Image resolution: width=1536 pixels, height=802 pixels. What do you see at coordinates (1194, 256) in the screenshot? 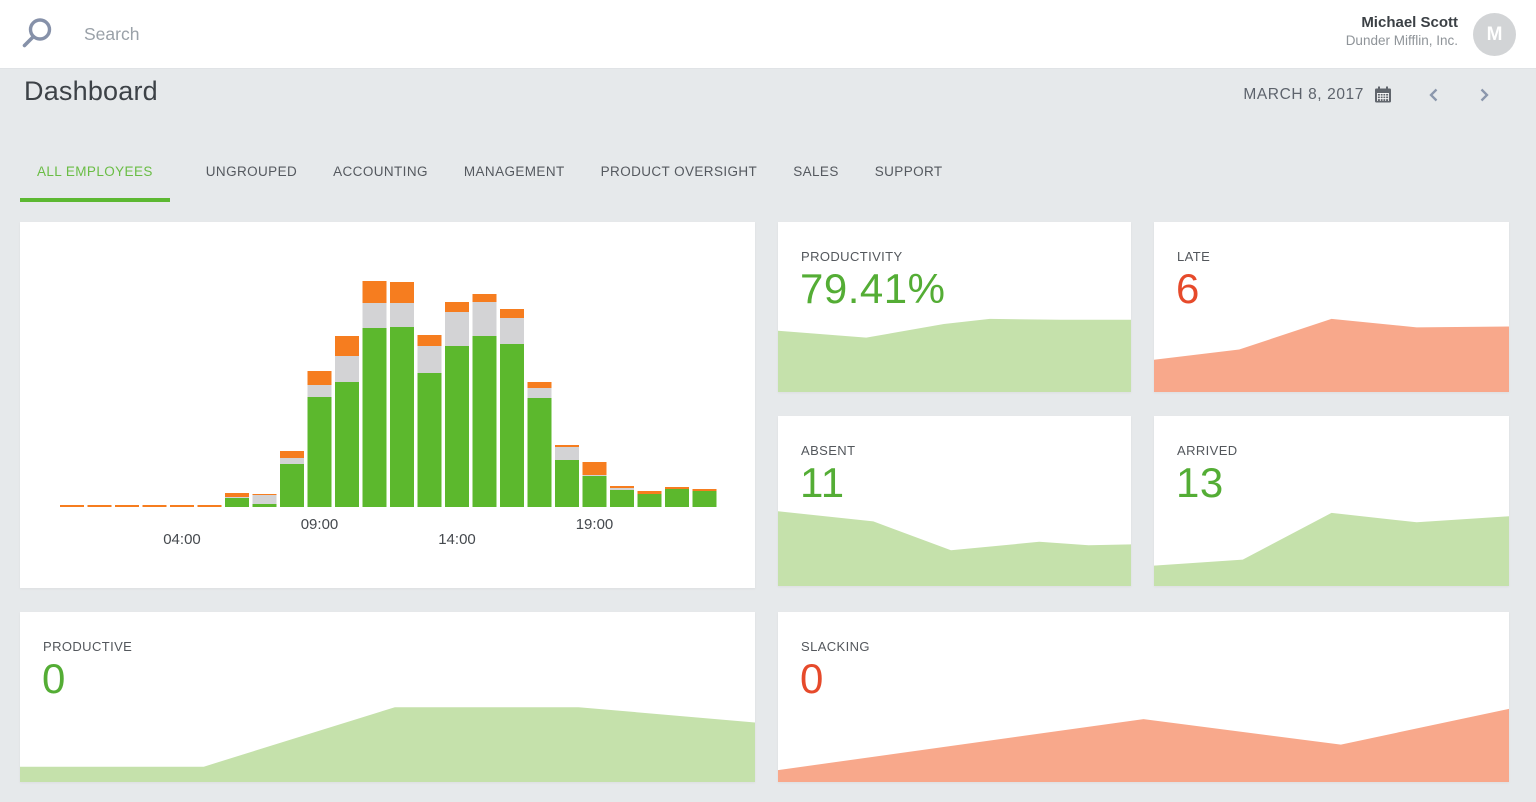
I see `late-label: LATE` at bounding box center [1194, 256].